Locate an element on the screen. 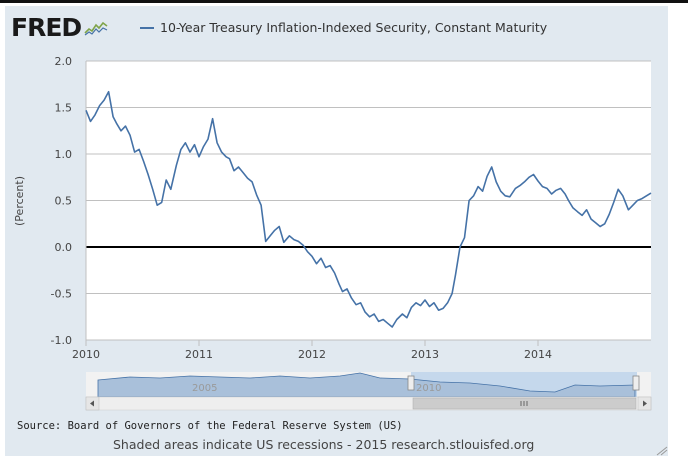 The height and width of the screenshot is (459, 688). y-tick-label: -0.5 is located at coordinates (61, 294).